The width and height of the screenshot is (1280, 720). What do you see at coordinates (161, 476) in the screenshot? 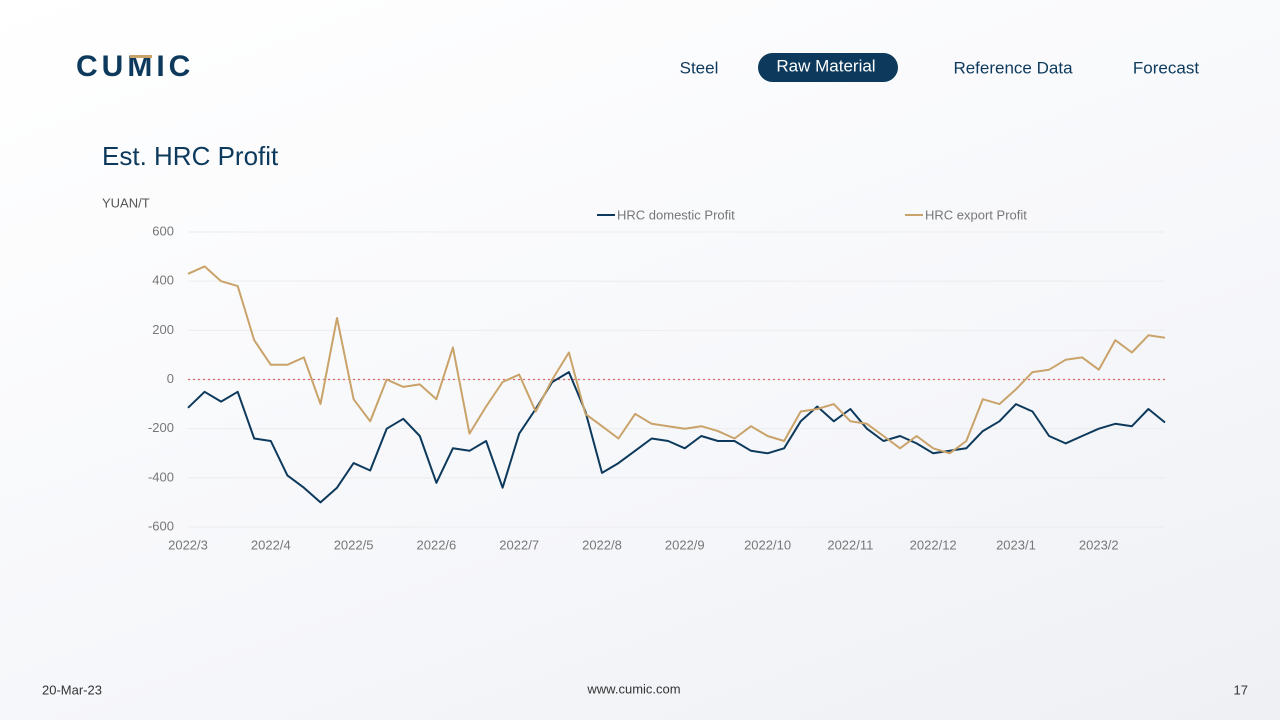
I see `y-tick-label: -400` at bounding box center [161, 476].